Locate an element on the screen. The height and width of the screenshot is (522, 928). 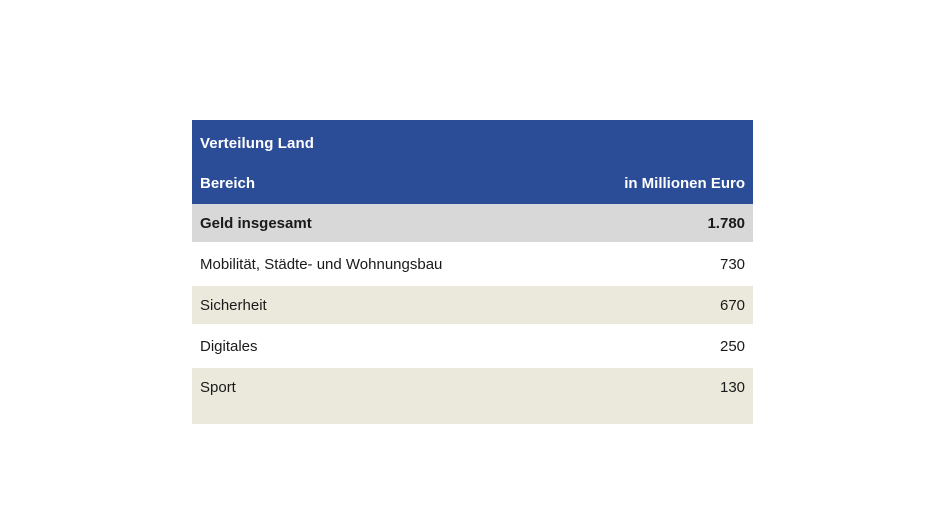
row-label-digitales: Digitales is located at coordinates (392, 346).